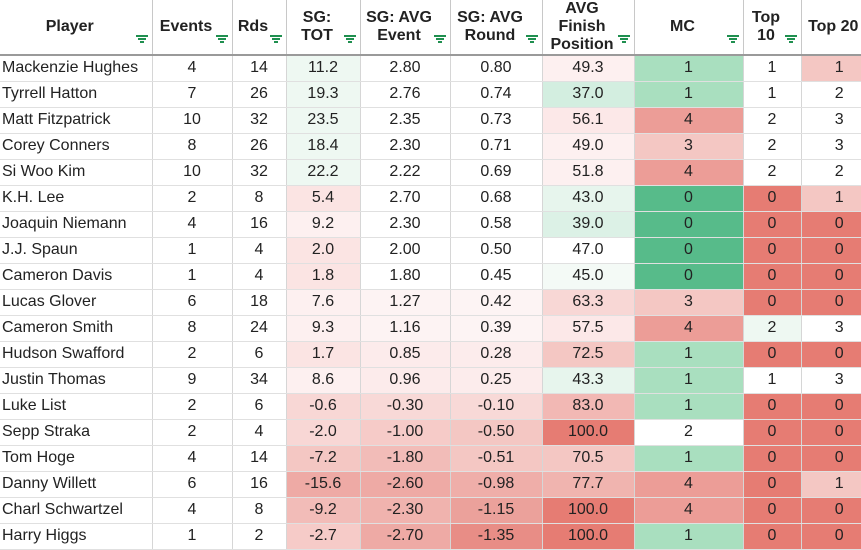  Describe the element at coordinates (405, 120) in the screenshot. I see `cell-sg-avg-event: 2.35` at that location.